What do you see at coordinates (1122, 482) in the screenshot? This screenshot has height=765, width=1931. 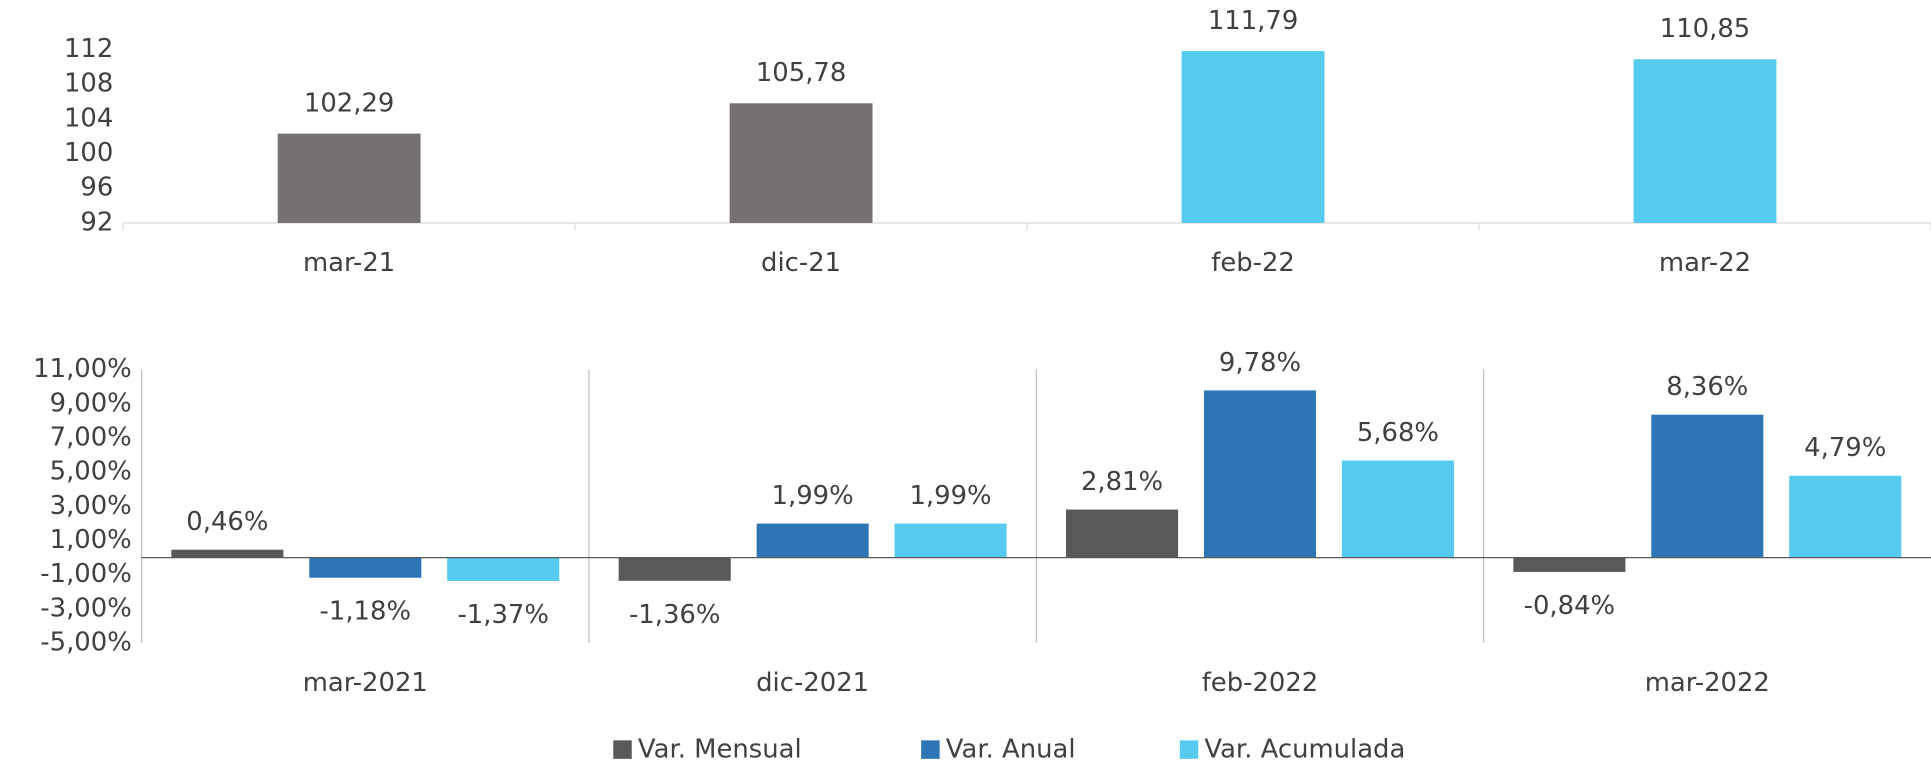 I see `value-label: 2,81%` at bounding box center [1122, 482].